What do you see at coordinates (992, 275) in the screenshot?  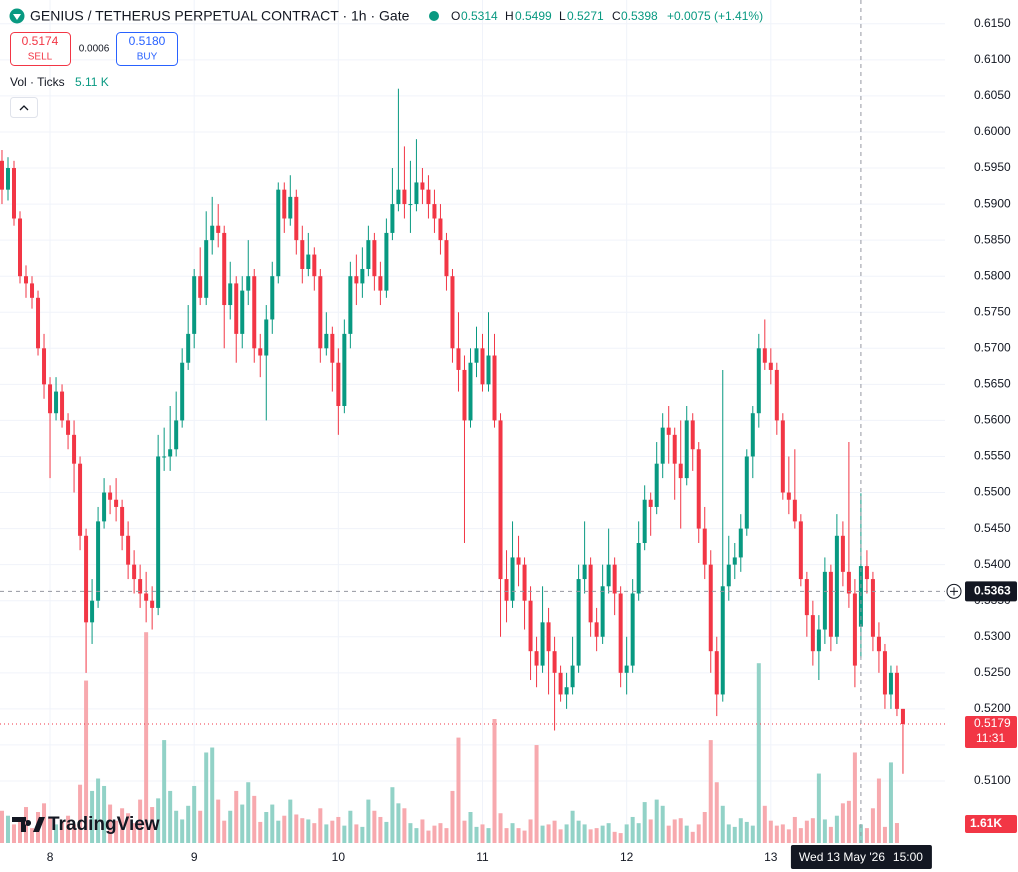 I see `y-tick-label: 0.5800` at bounding box center [992, 275].